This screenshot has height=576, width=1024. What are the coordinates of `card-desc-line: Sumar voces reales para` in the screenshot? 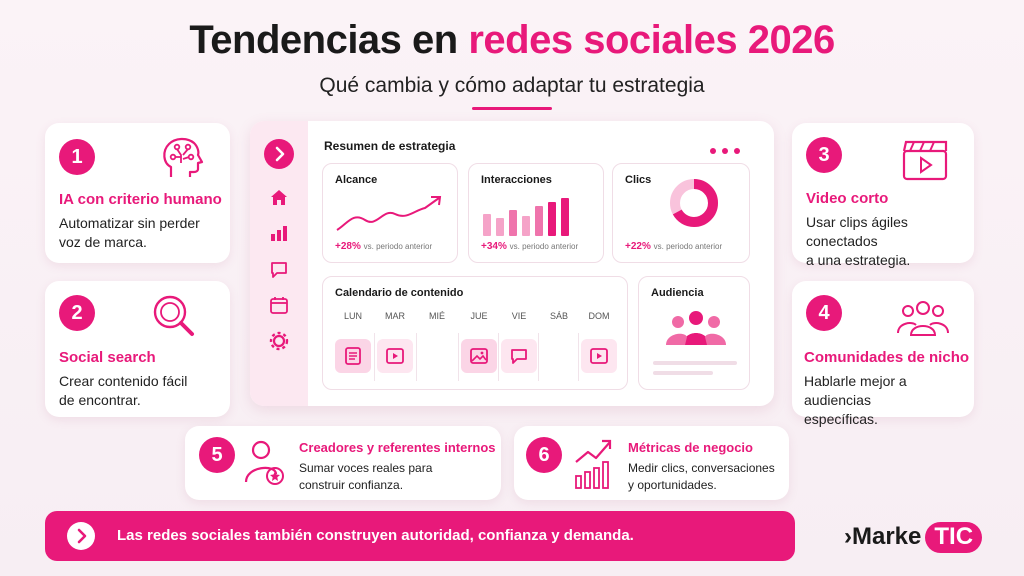 It's located at (366, 468).